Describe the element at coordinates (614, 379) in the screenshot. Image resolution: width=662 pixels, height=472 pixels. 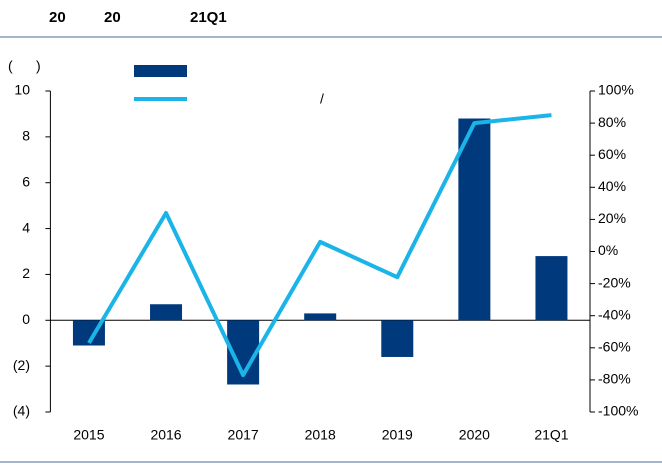
I see `y2-tick-label: -80%` at that location.